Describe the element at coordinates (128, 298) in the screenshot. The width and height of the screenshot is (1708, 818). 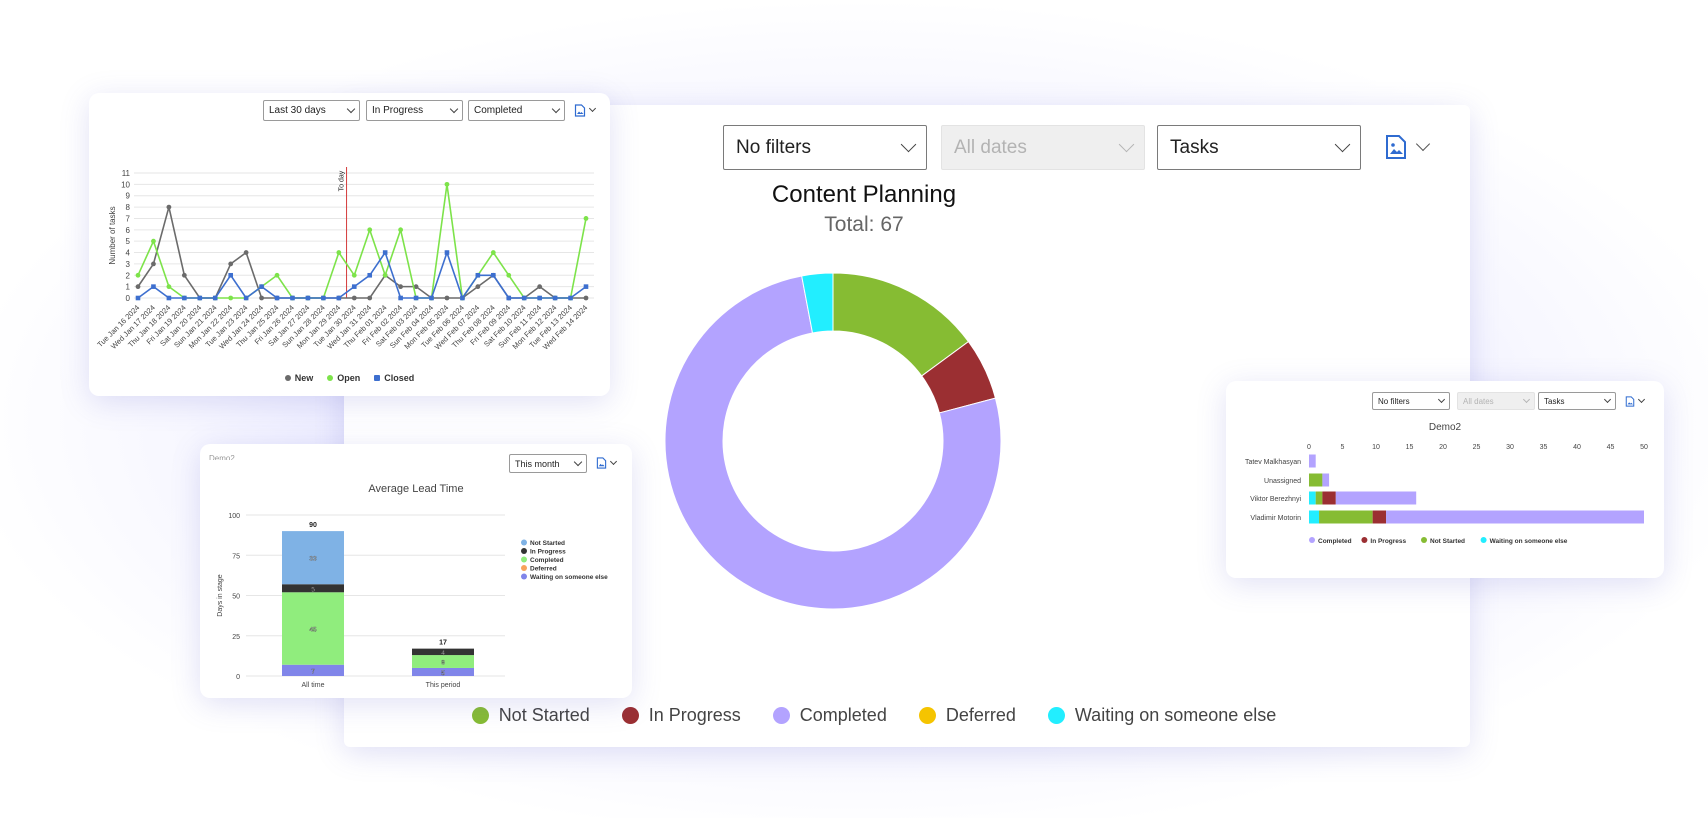
I see `y-tick-label: 0` at that location.